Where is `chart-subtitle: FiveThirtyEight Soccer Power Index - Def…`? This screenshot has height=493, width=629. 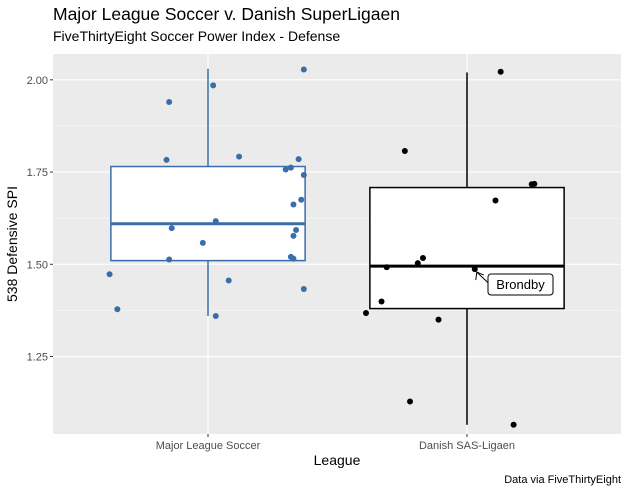
chart-subtitle: FiveThirtyEight Soccer Power Index - Def… is located at coordinates (197, 36).